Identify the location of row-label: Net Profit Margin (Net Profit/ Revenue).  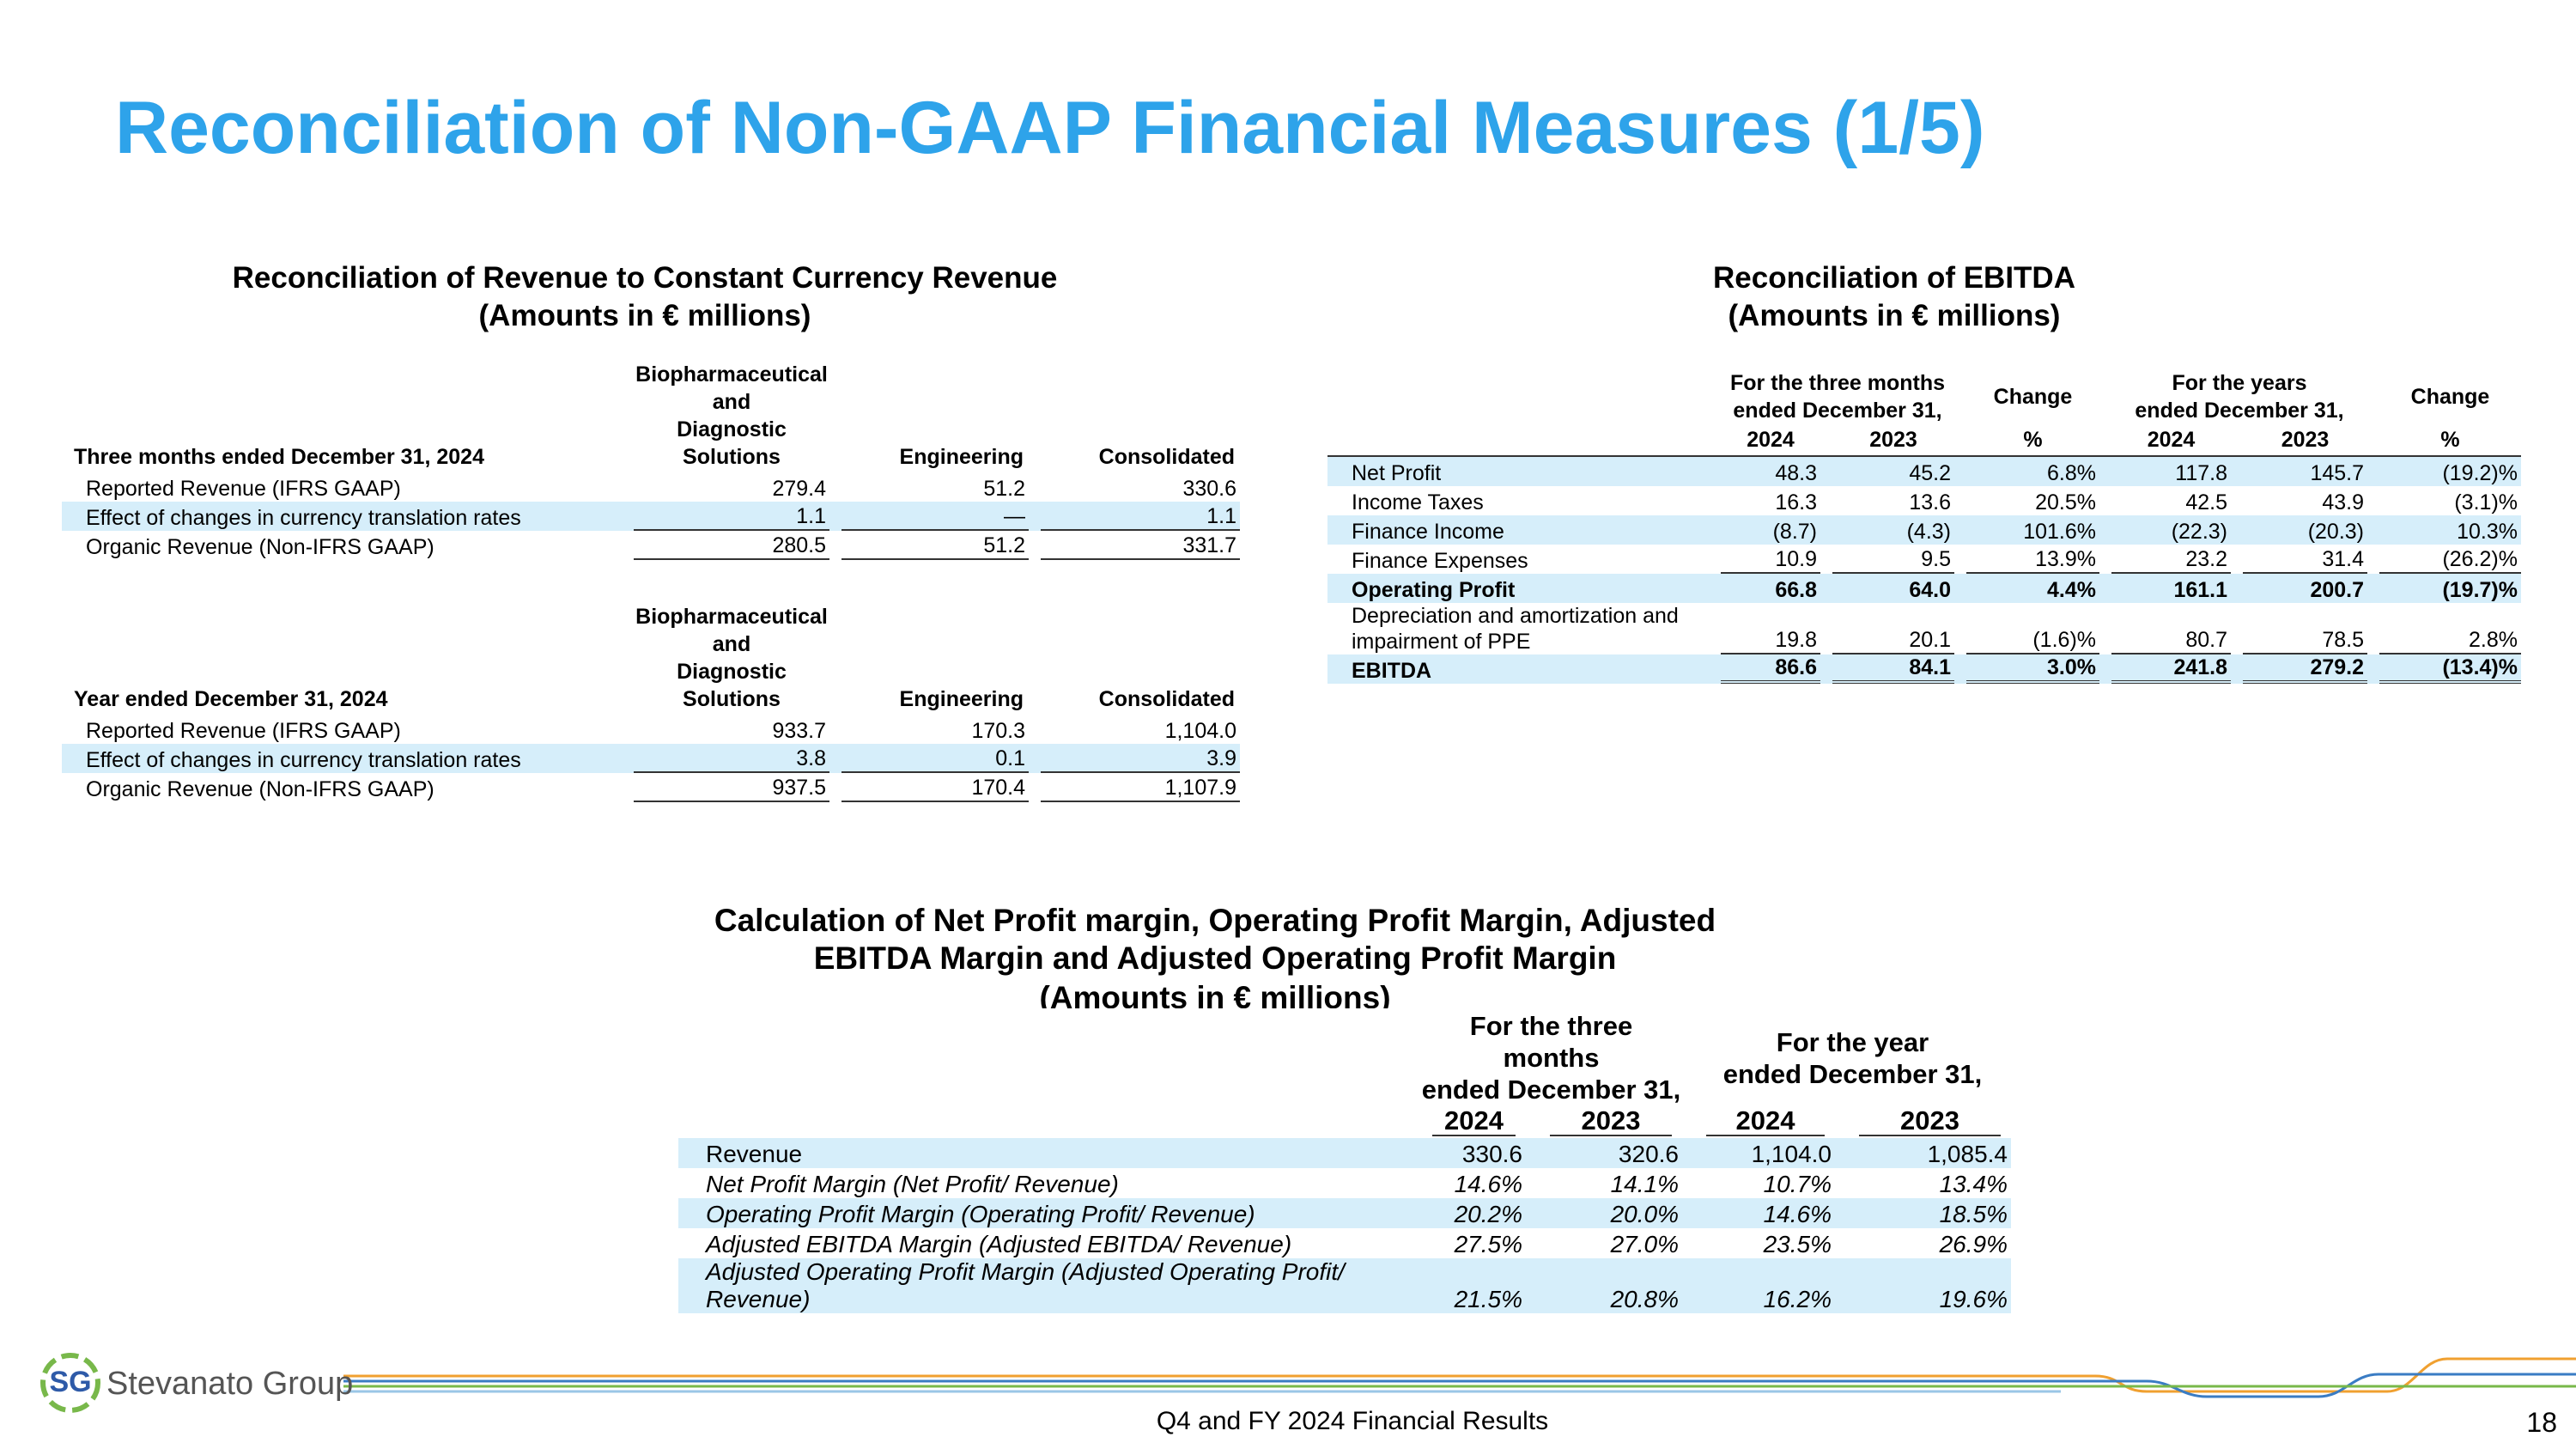
(913, 1184).